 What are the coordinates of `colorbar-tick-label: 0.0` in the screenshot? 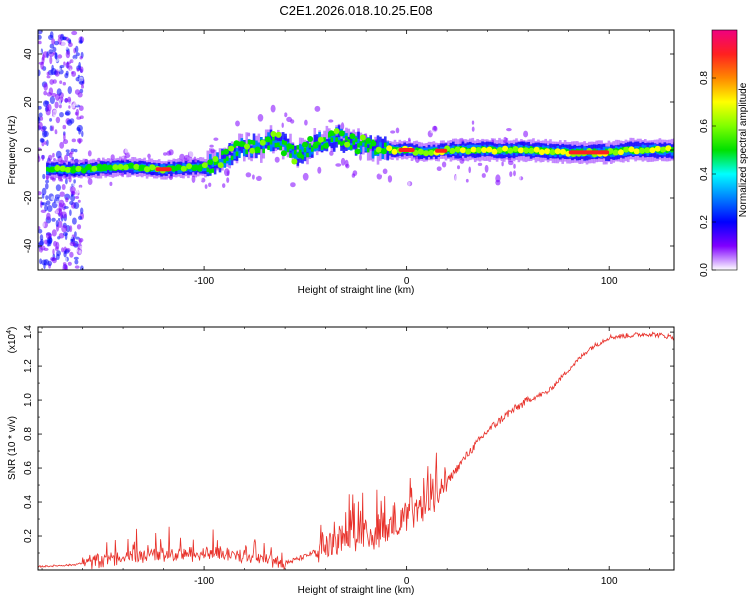 It's located at (704, 270).